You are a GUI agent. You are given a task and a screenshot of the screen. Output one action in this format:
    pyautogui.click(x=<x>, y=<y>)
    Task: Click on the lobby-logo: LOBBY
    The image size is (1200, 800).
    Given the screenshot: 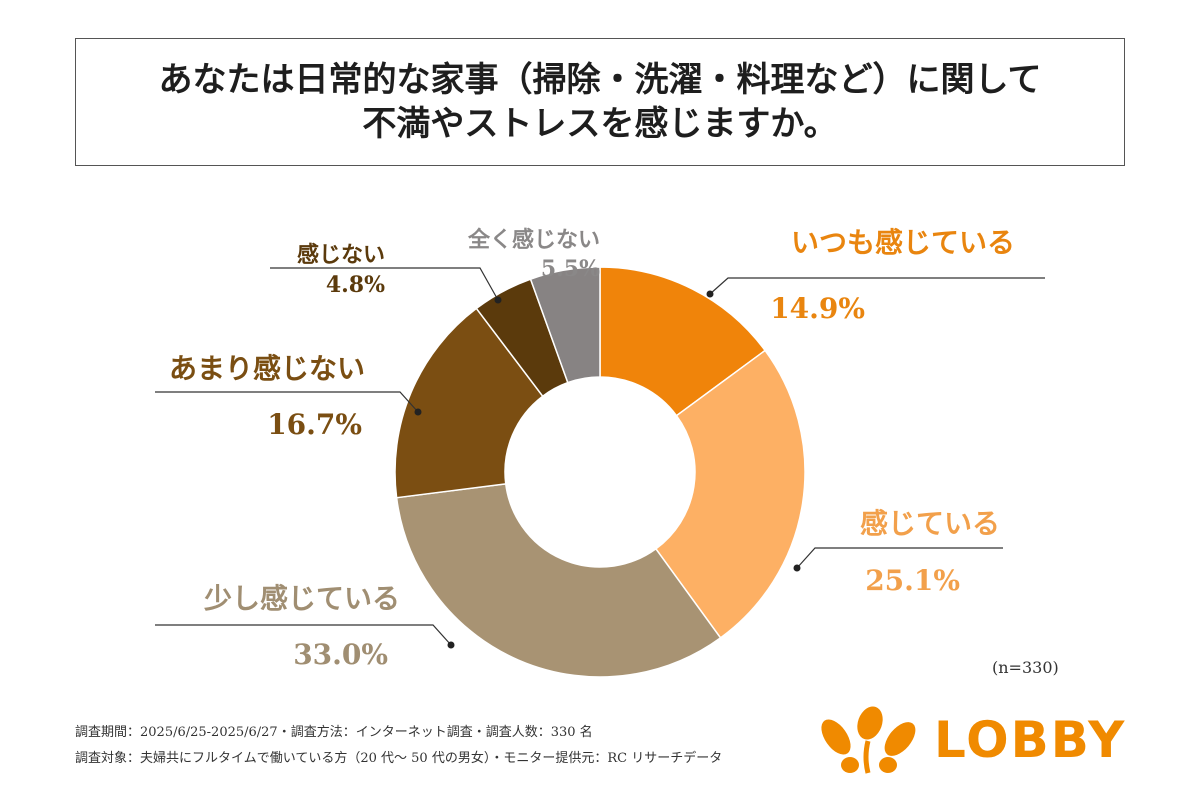 What is the action you would take?
    pyautogui.click(x=972, y=740)
    